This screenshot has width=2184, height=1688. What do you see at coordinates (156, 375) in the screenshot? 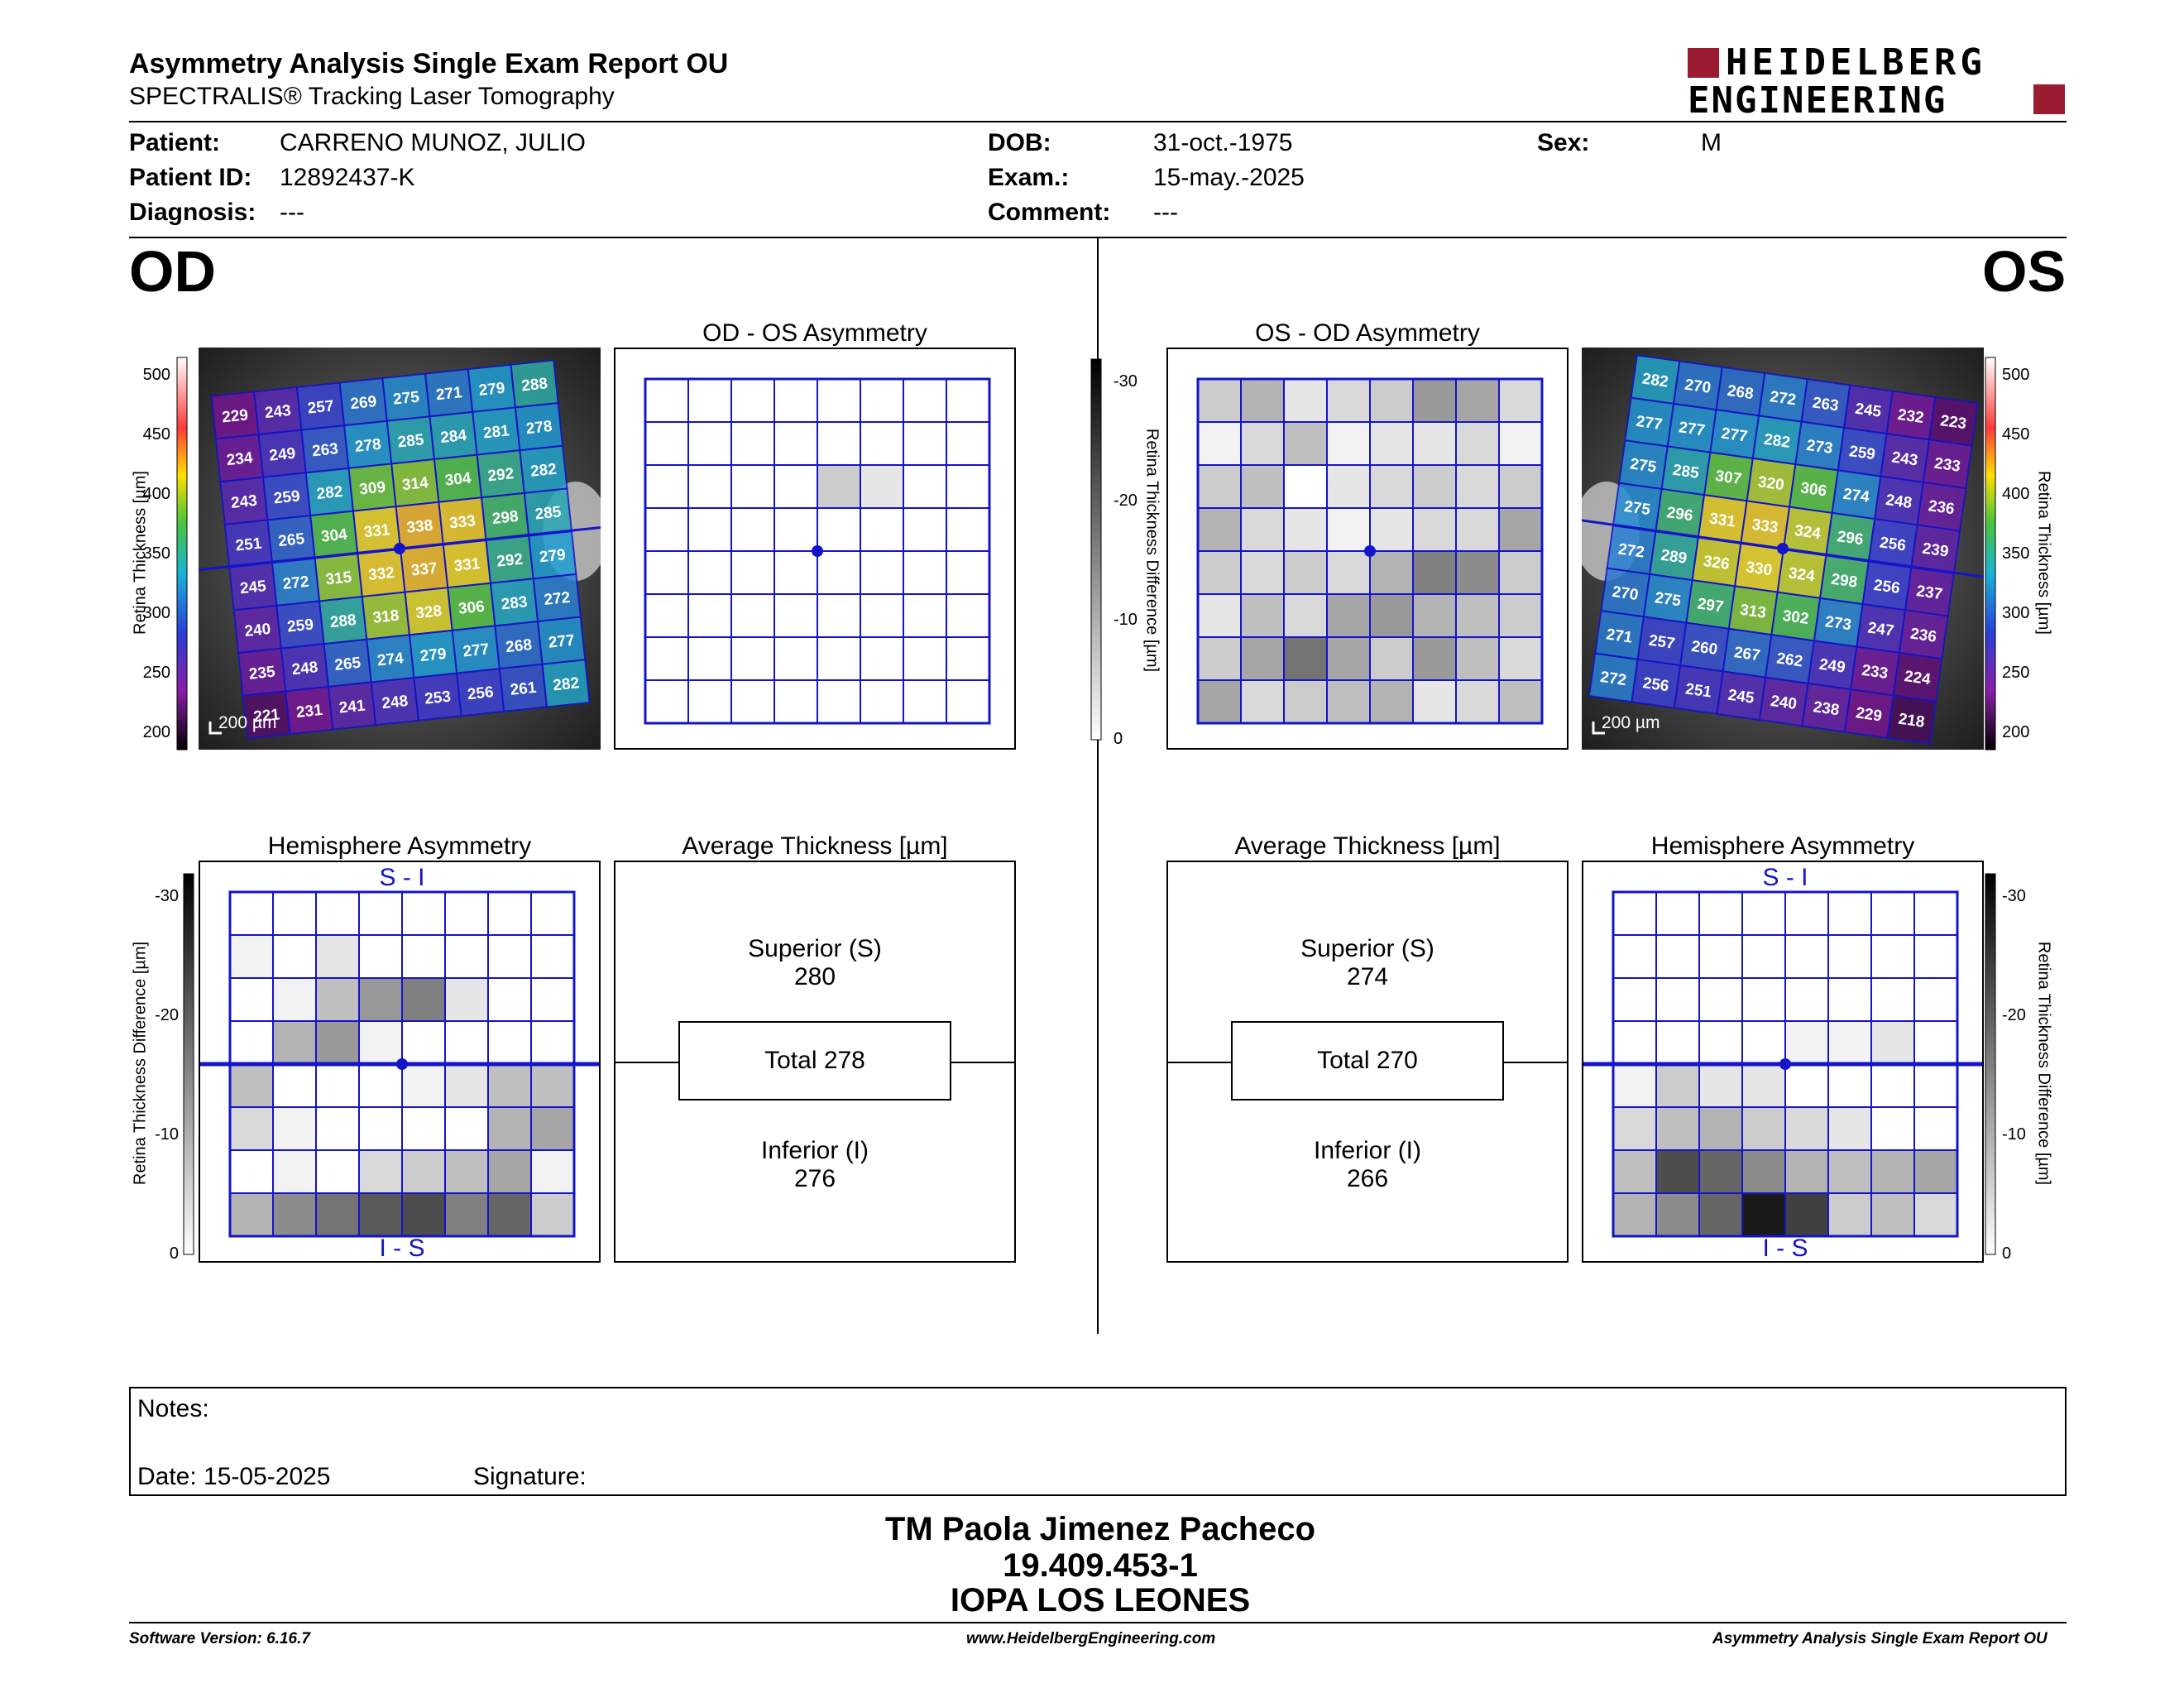
I see `thickness-tick: 500` at bounding box center [156, 375].